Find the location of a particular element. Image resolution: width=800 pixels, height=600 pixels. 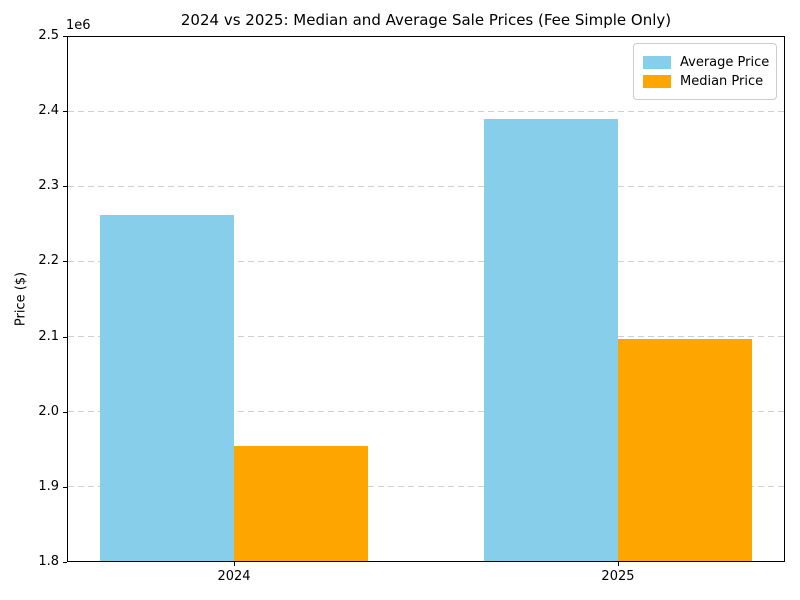

y-axis-offset-label: 1e6 is located at coordinates (78, 25).